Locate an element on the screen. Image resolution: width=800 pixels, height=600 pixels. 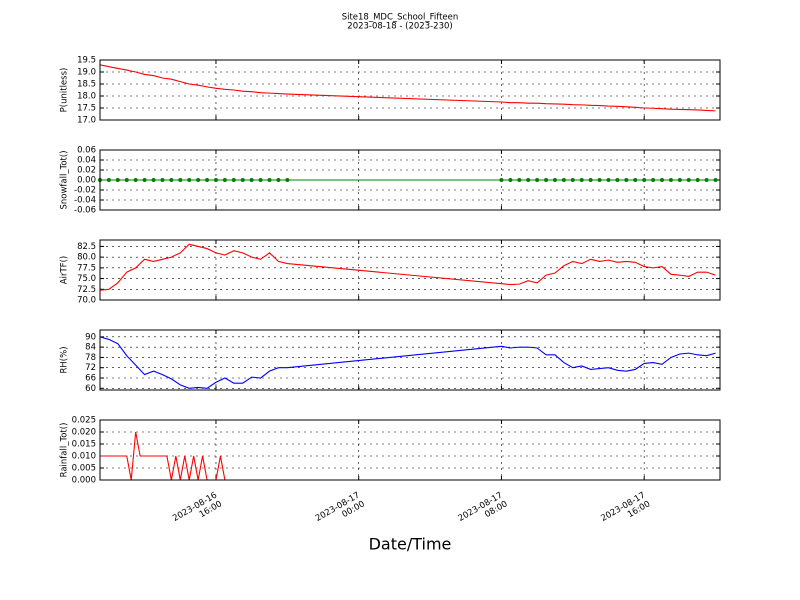
y-tick-label: 17.0 is located at coordinates (86, 121).